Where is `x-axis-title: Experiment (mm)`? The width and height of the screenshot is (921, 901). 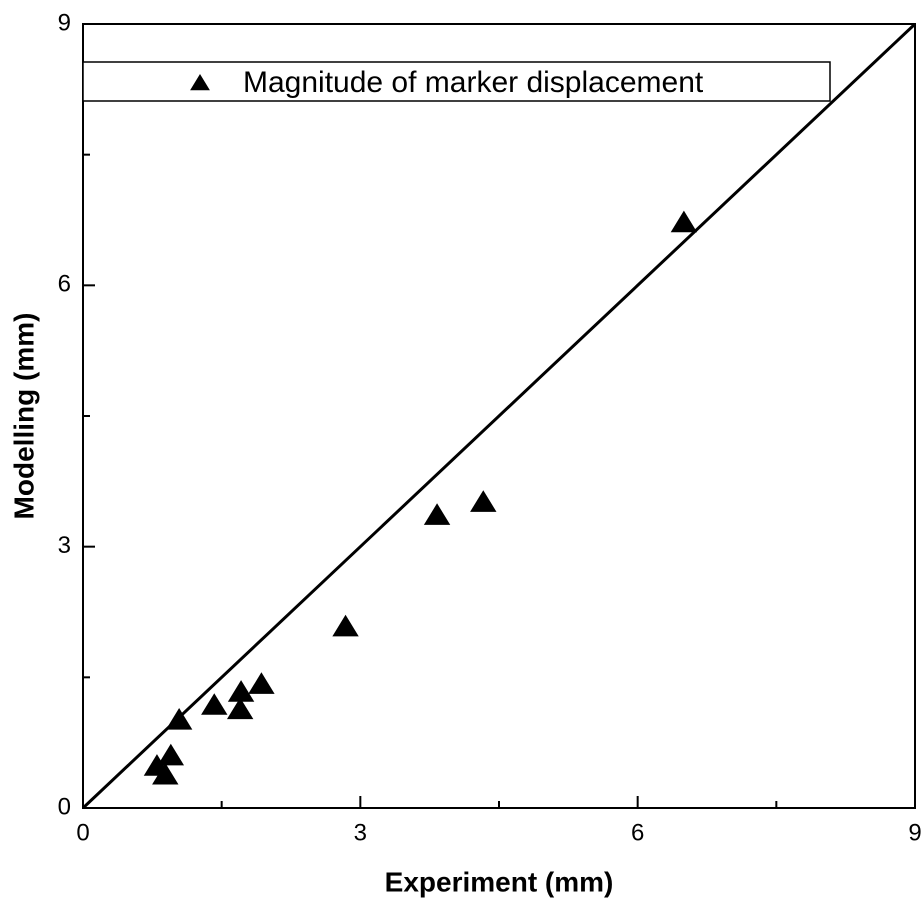 x-axis-title: Experiment (mm) is located at coordinates (499, 881).